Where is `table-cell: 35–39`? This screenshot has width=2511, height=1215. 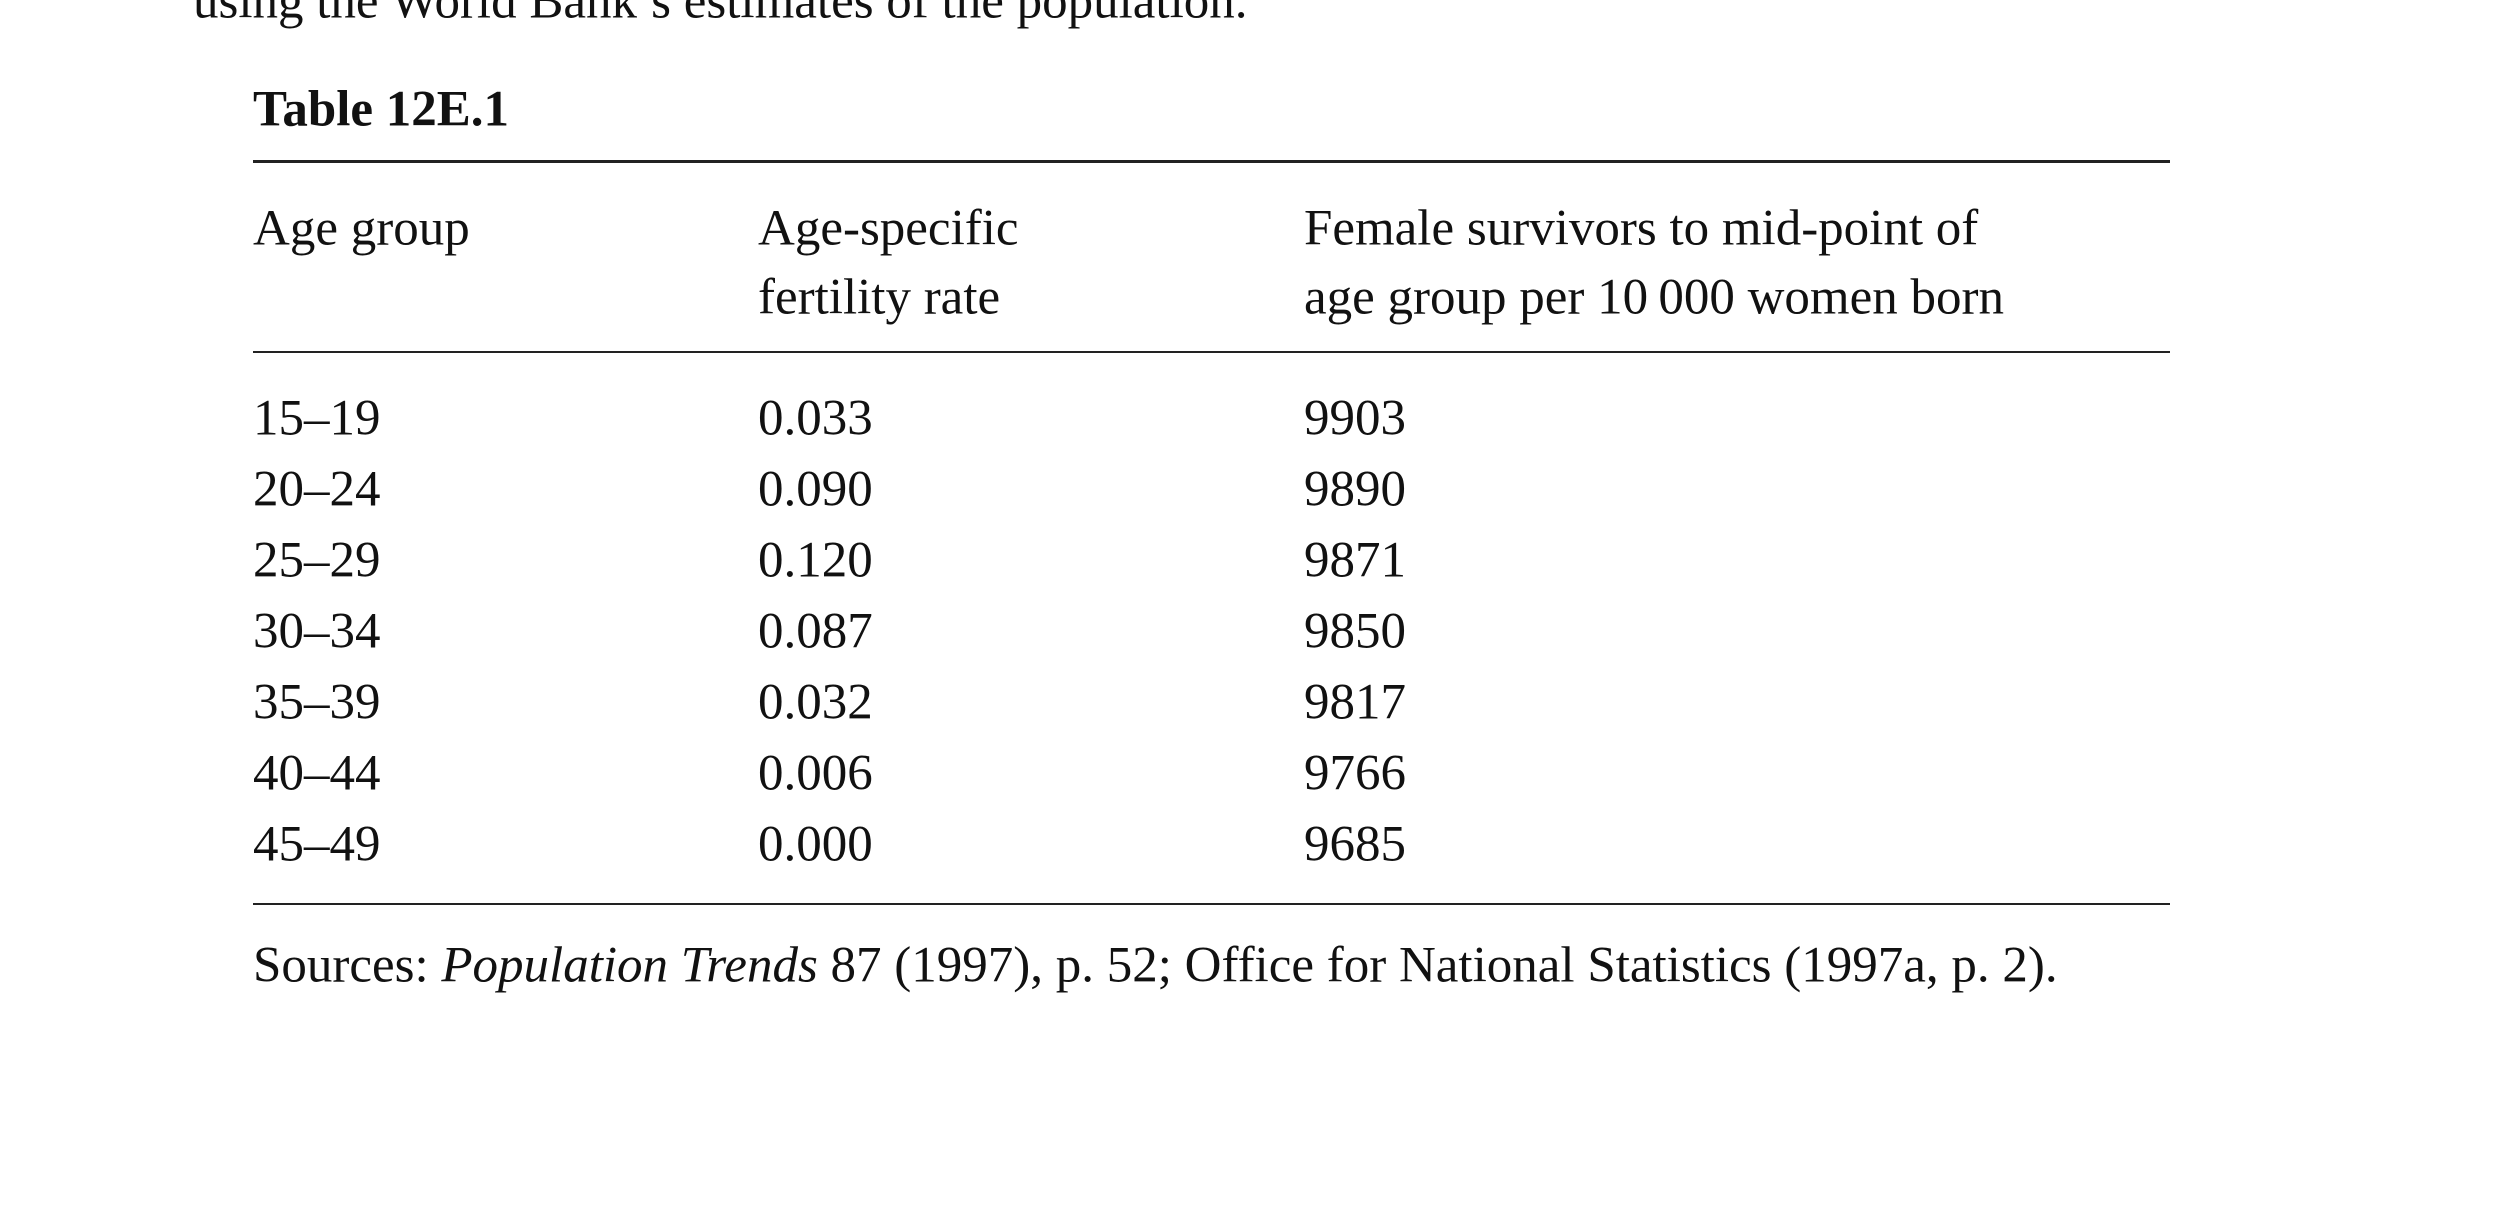 table-cell: 35–39 is located at coordinates (317, 702).